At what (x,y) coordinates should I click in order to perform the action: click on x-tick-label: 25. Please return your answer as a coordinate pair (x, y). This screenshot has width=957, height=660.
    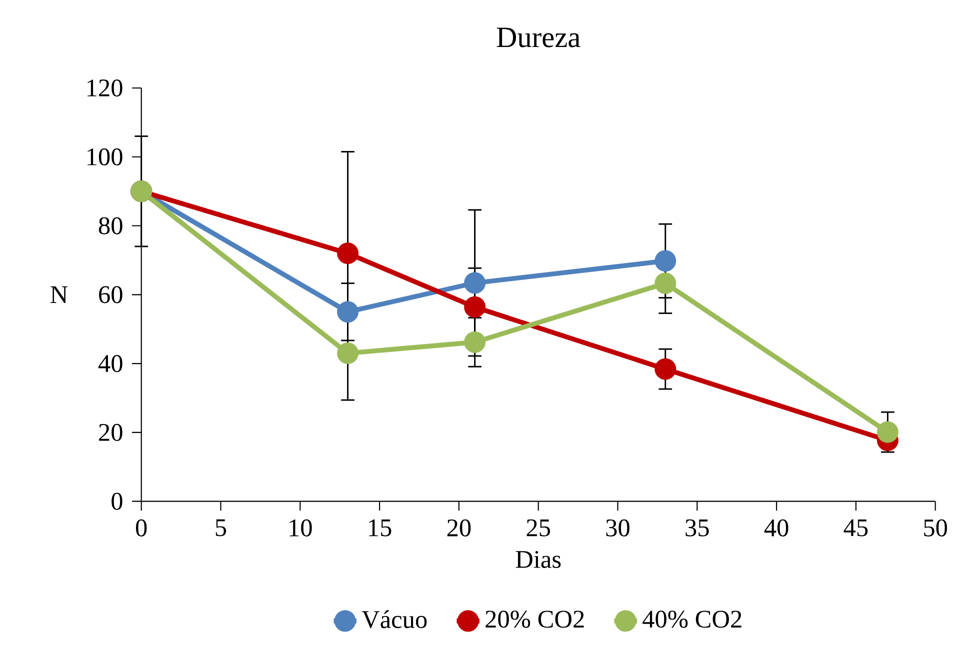
    Looking at the image, I should click on (538, 527).